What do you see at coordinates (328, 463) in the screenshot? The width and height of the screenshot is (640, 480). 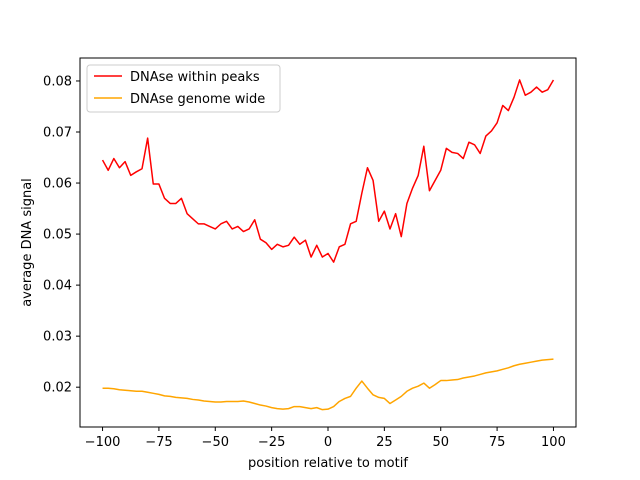 I see `x-axis-label: position relative to motif` at bounding box center [328, 463].